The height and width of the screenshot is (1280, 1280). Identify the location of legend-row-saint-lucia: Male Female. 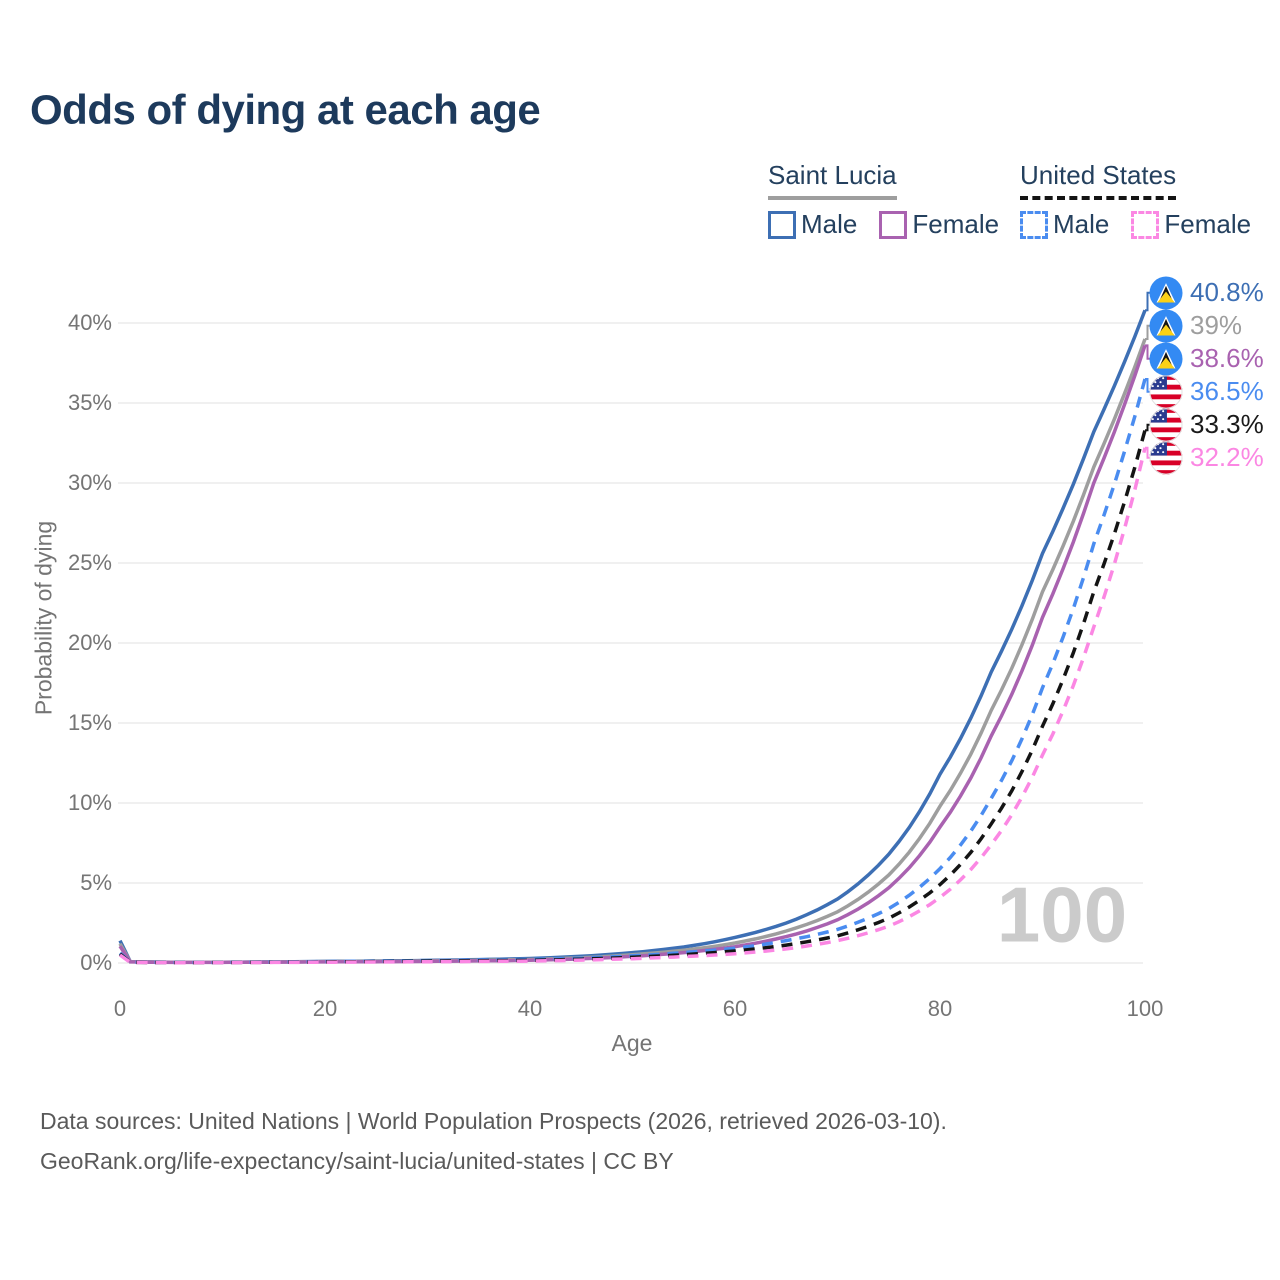
(883, 224).